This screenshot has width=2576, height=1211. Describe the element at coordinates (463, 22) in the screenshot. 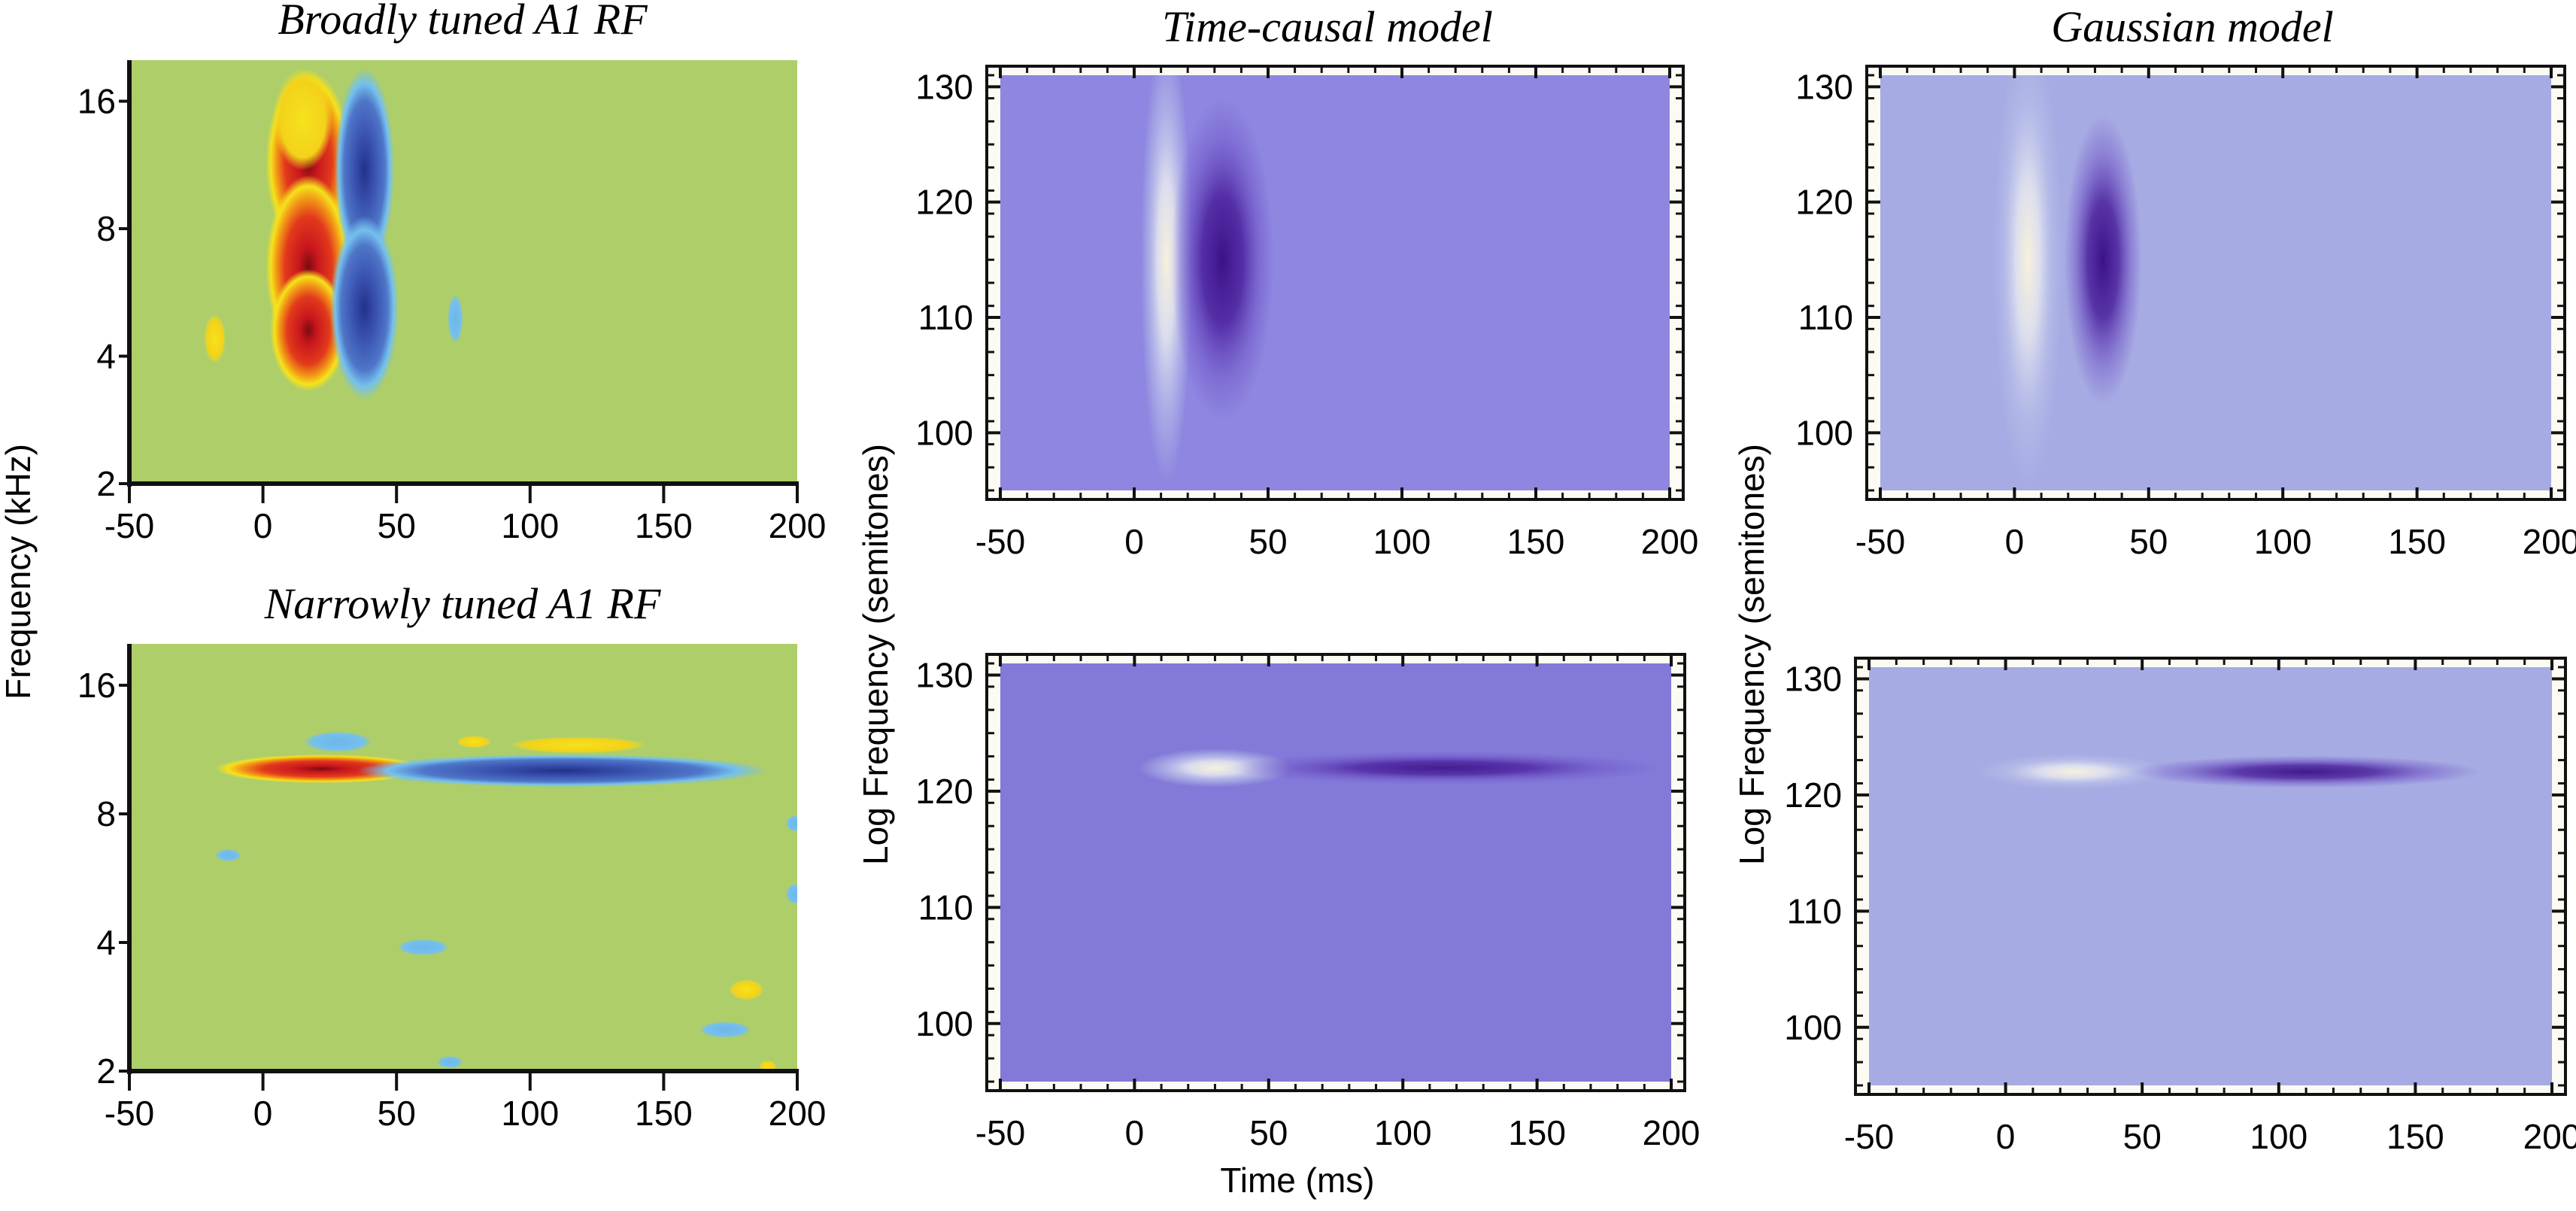

I see `title-broad-a1: Broadly tuned A1 RF` at that location.